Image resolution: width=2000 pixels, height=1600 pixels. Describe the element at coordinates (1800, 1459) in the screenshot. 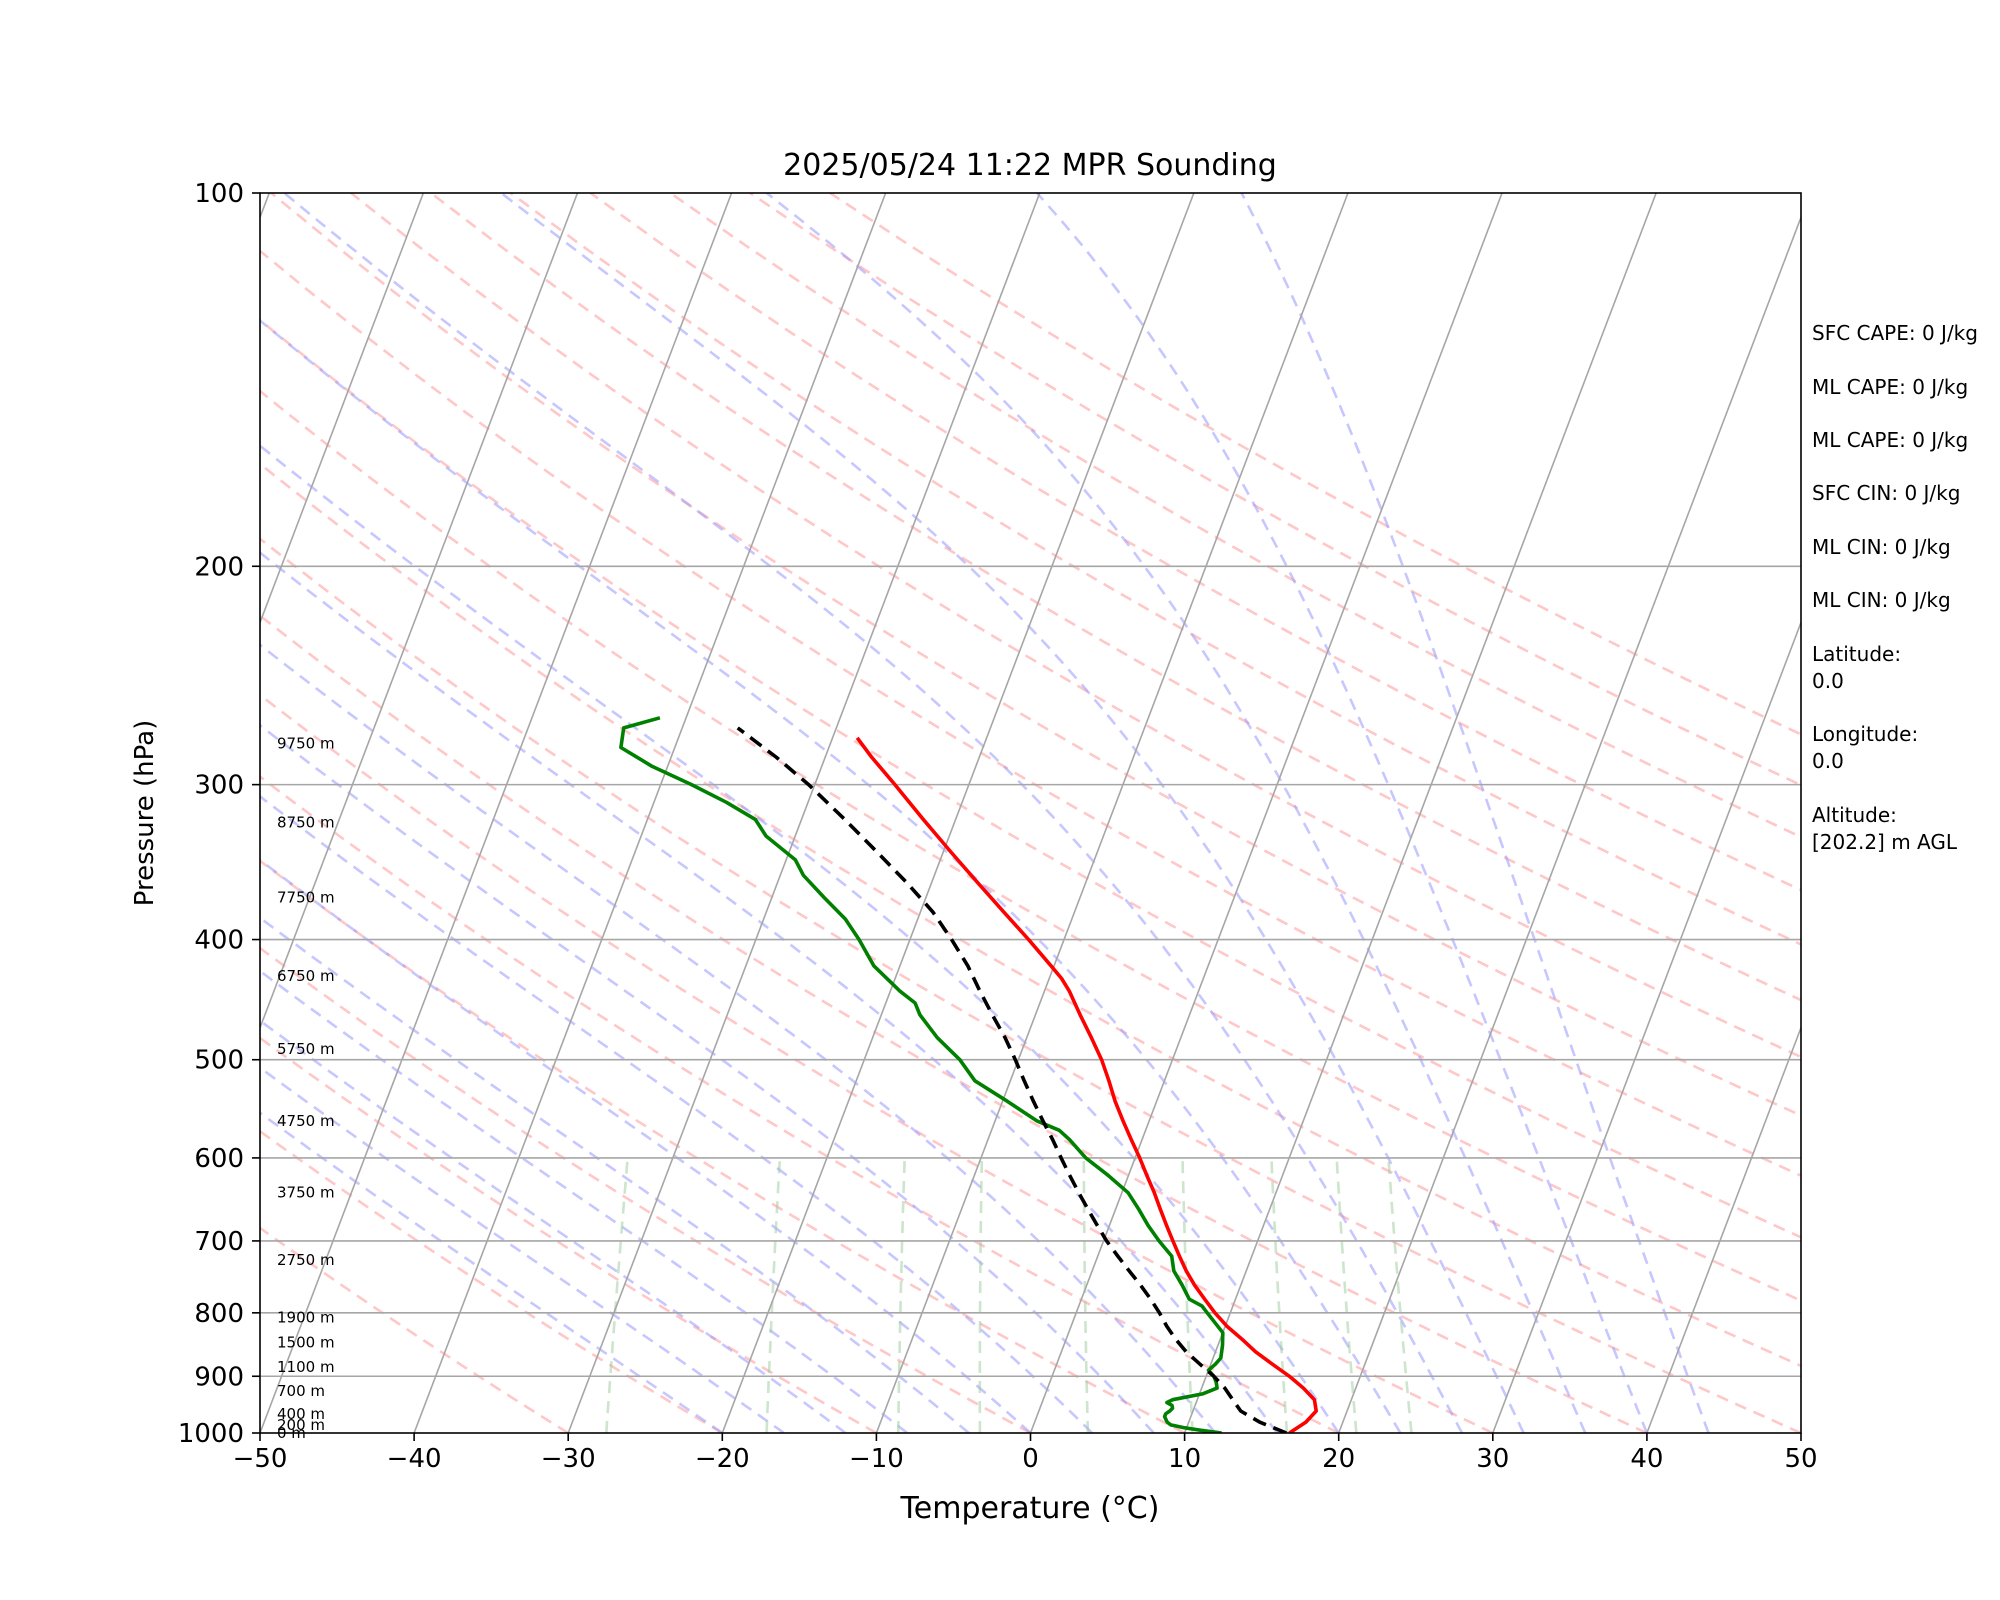

I see `x-tick-label: 50` at that location.